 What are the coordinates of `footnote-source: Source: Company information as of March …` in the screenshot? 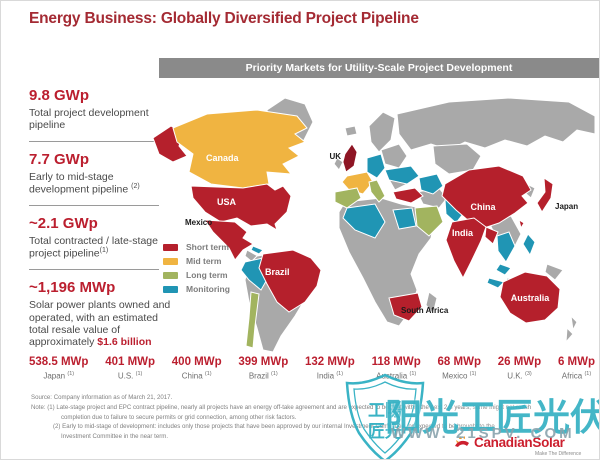 It's located at (102, 397).